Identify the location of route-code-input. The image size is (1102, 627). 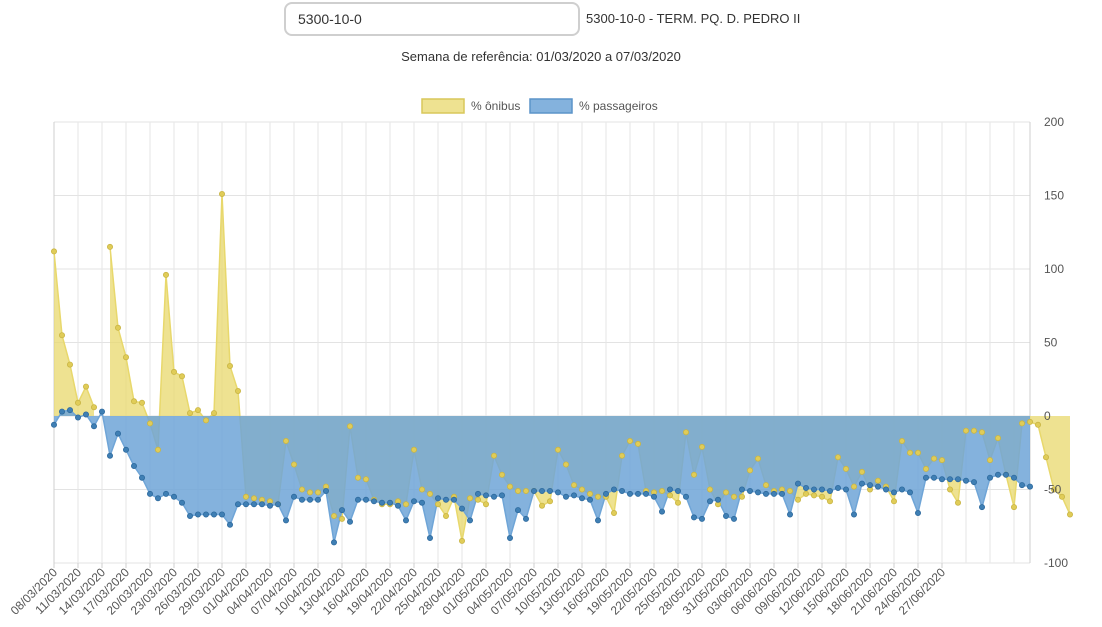
(432, 19).